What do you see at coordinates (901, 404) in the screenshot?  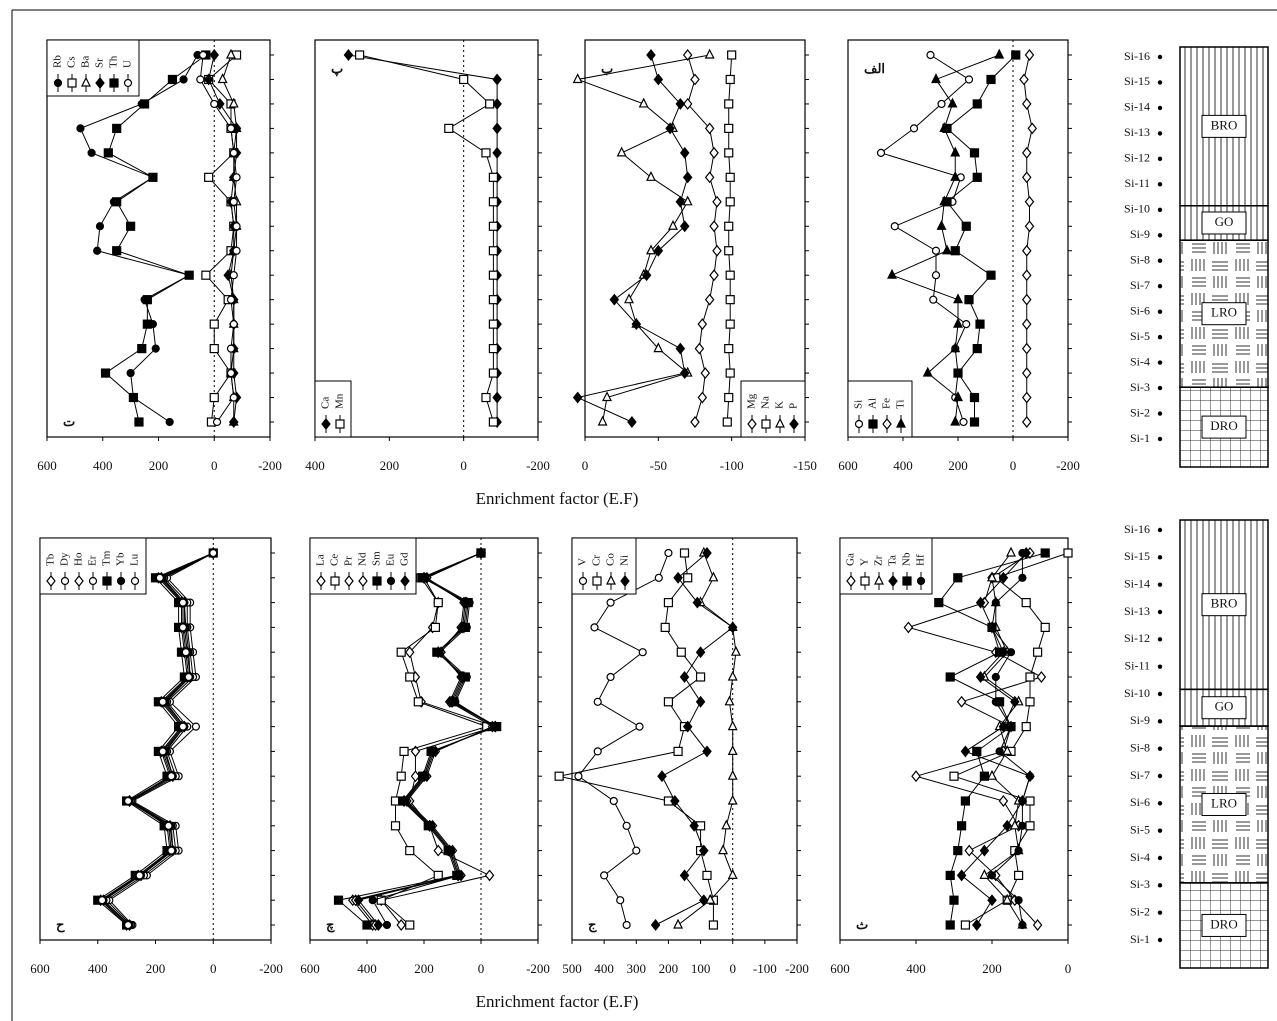 I see `legend-label: Ti` at bounding box center [901, 404].